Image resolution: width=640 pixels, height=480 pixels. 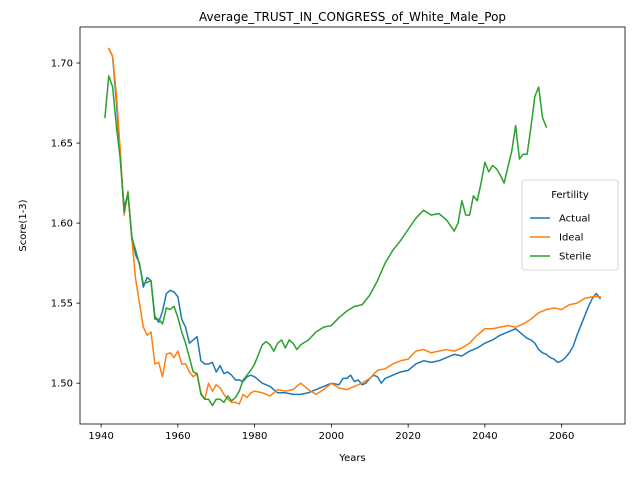 I want to click on legend-label-actual: Actual, so click(x=574, y=219).